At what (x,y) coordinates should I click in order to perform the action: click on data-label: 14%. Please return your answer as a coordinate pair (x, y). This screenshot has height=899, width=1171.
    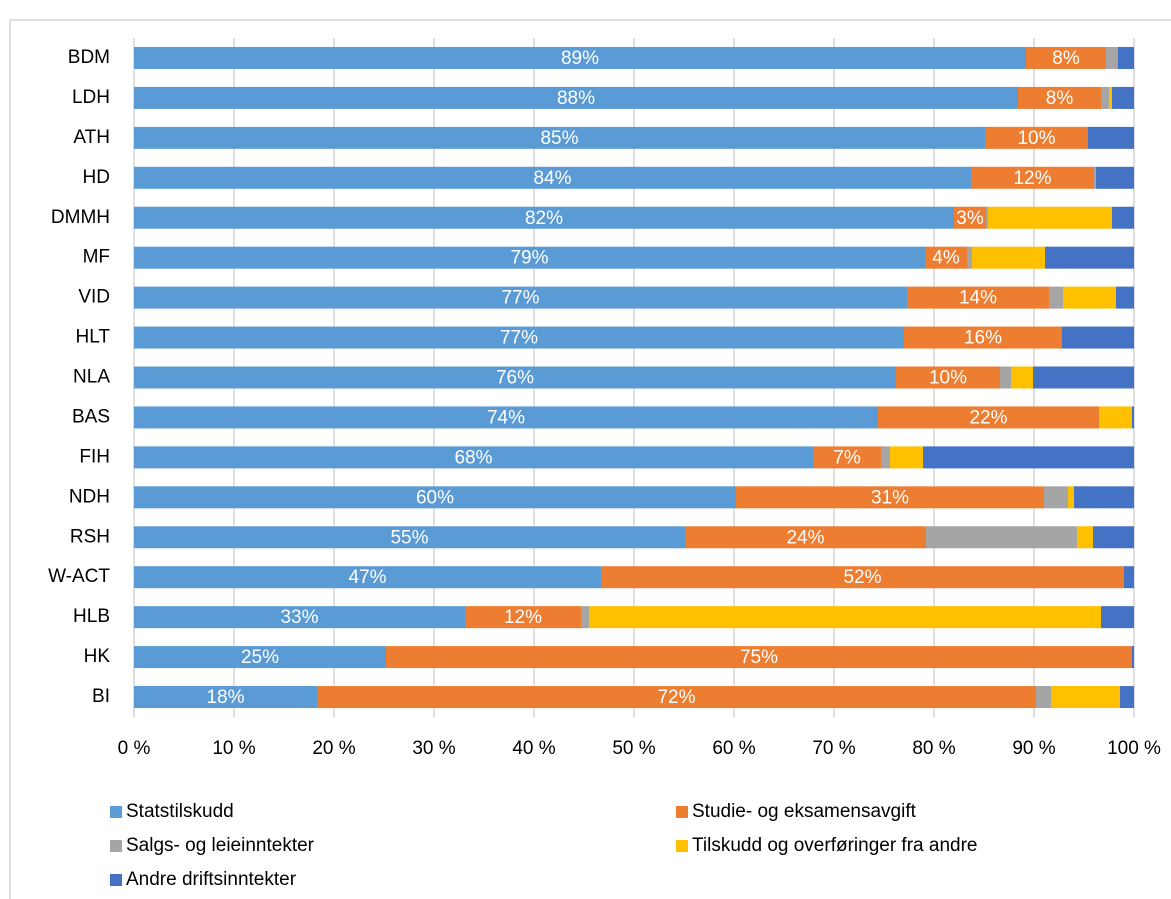
    Looking at the image, I should click on (978, 298).